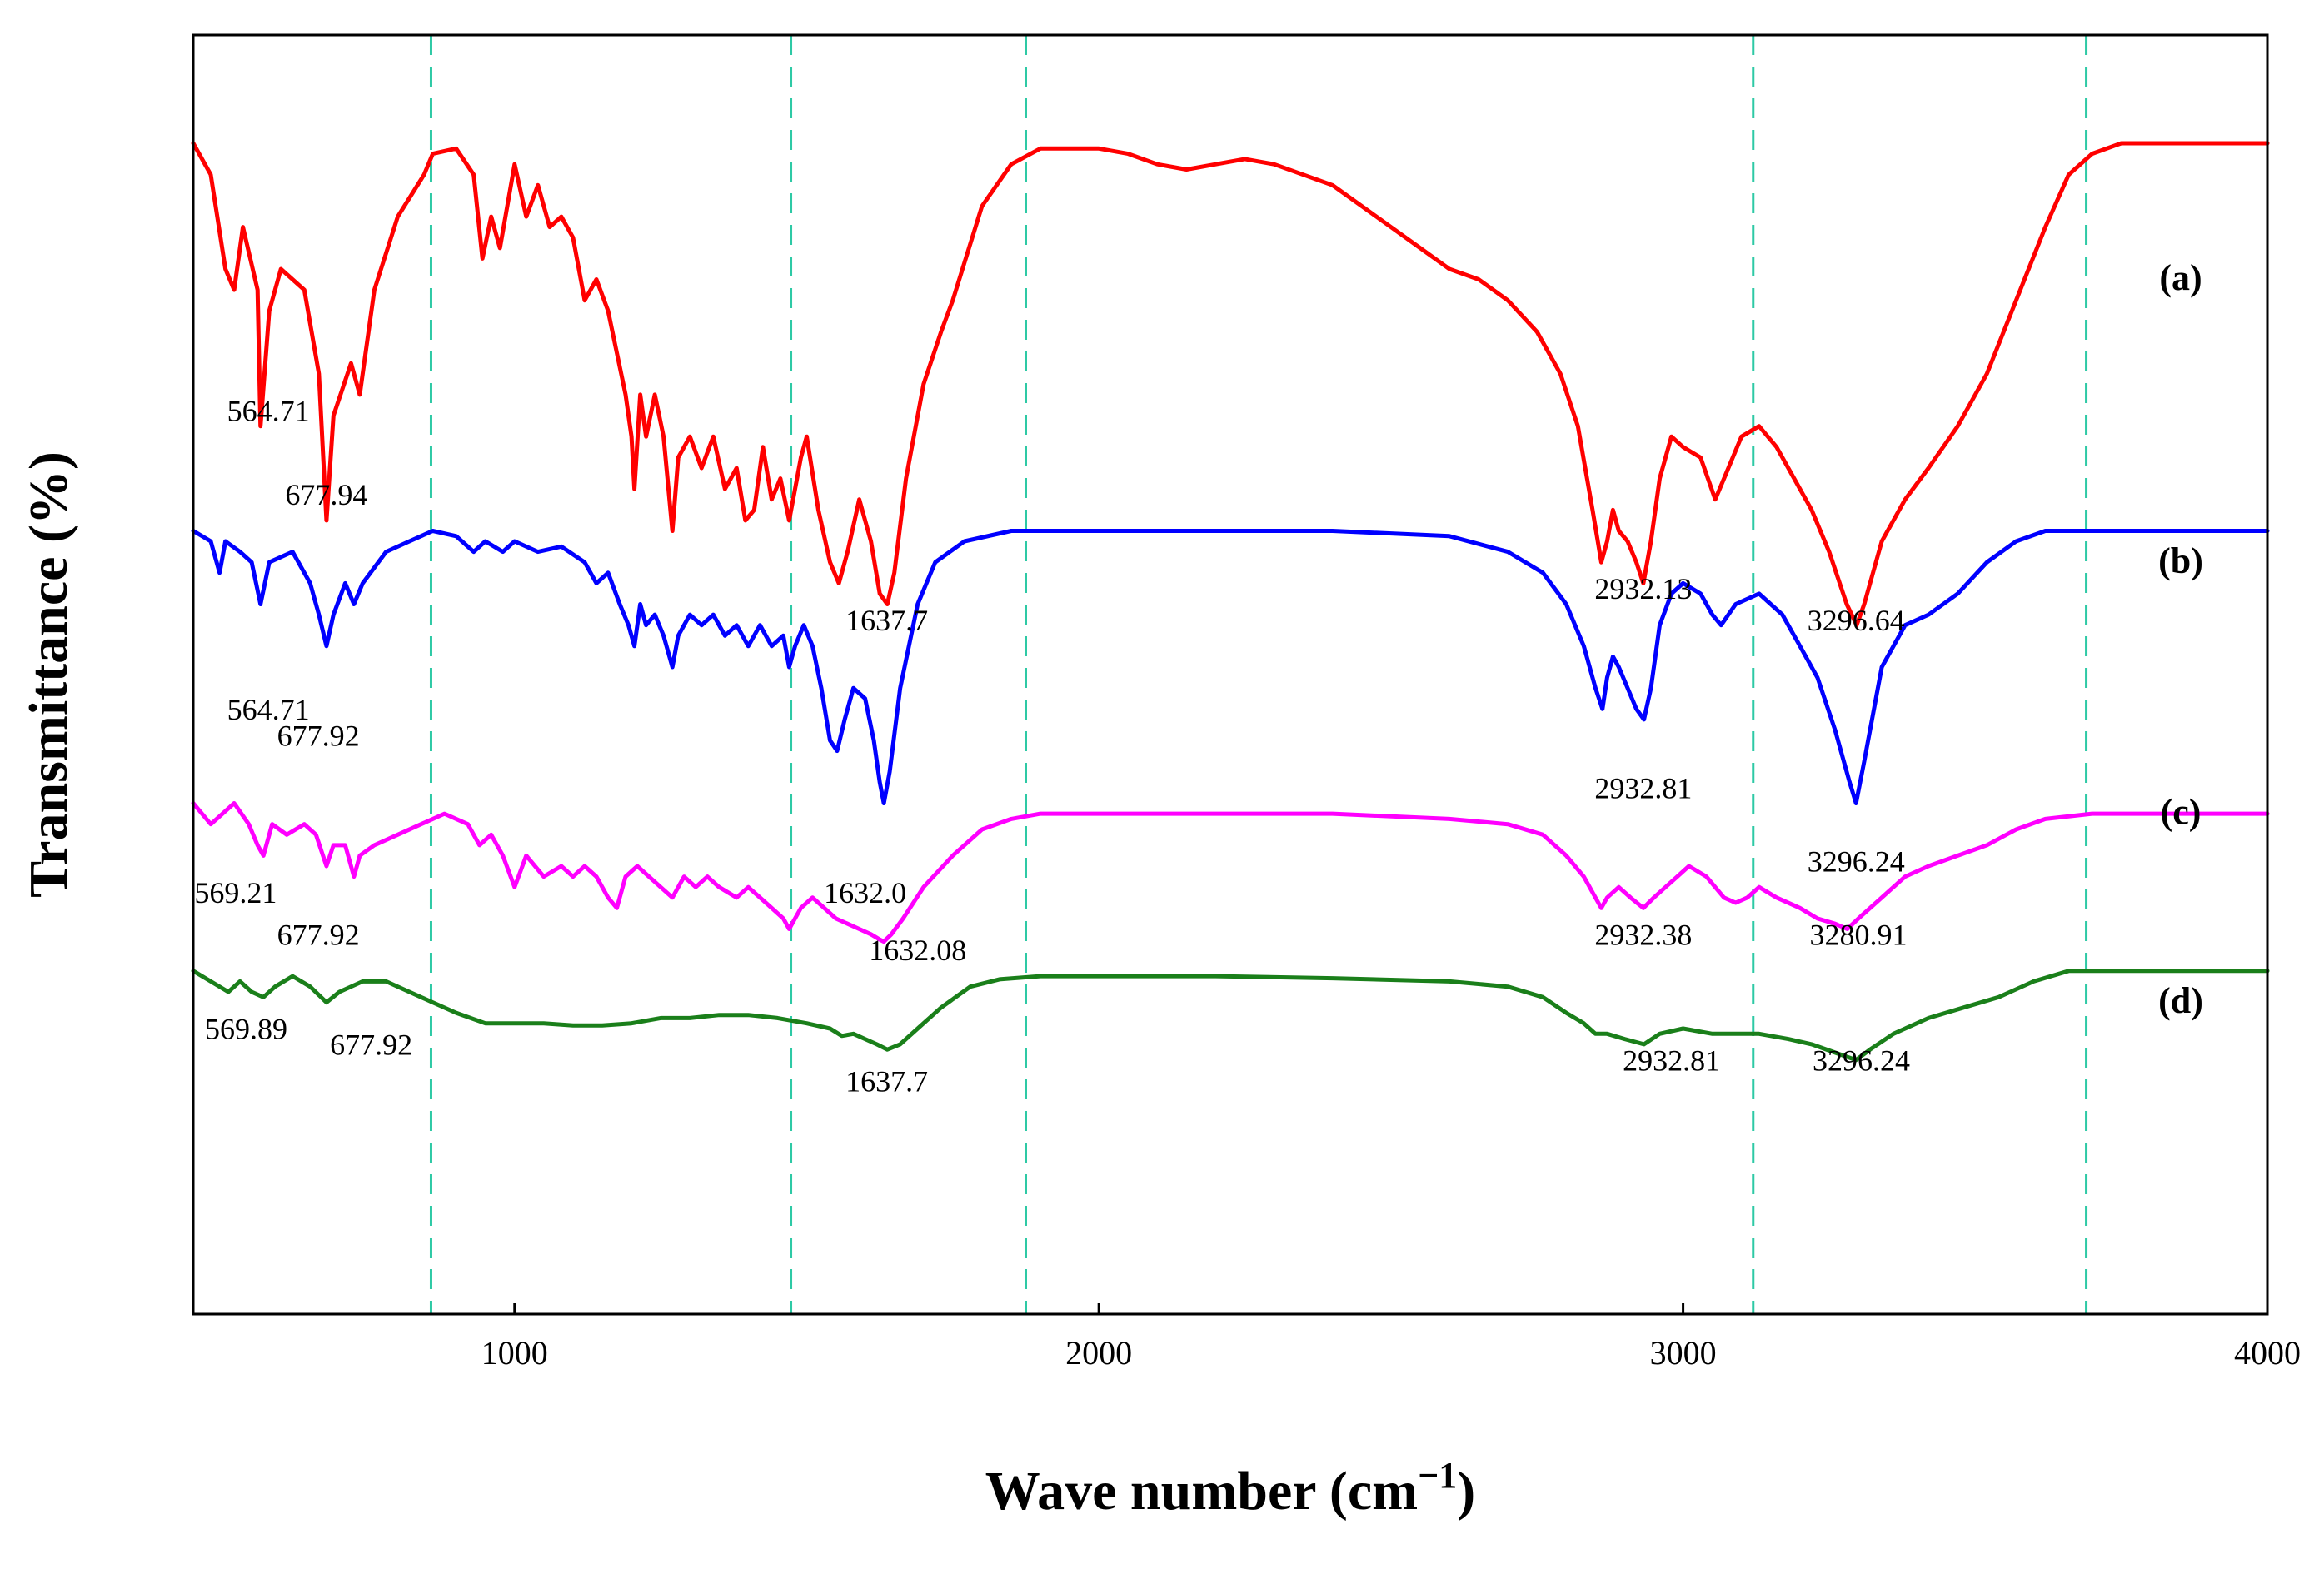  I want to click on peak-label: 677.94, so click(326, 494).